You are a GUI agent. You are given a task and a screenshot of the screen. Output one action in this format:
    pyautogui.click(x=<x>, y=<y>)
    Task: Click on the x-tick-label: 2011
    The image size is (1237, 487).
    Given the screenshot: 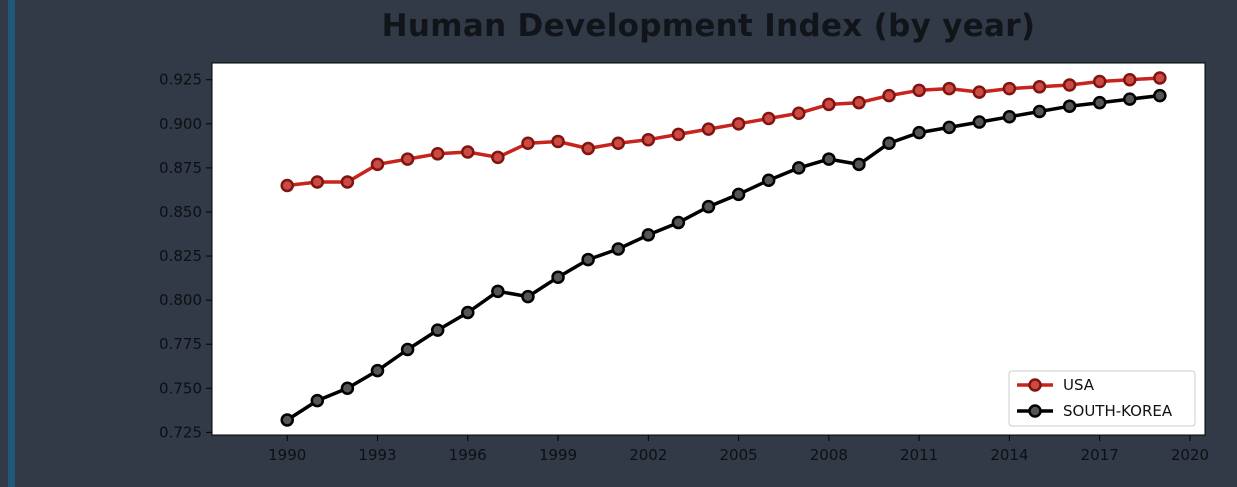 What is the action you would take?
    pyautogui.click(x=919, y=455)
    